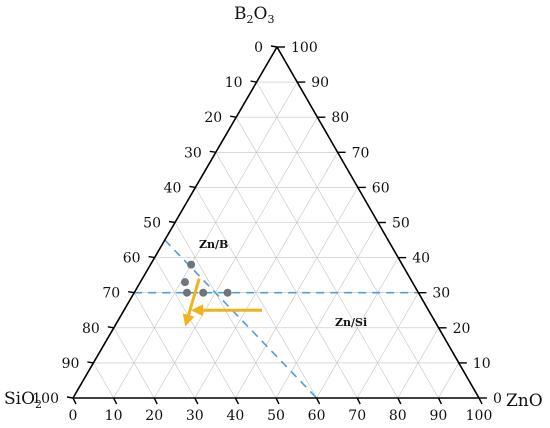 Image resolution: width=550 pixels, height=428 pixels. What do you see at coordinates (524, 401) in the screenshot?
I see `right-vertex-label: ZnO` at bounding box center [524, 401].